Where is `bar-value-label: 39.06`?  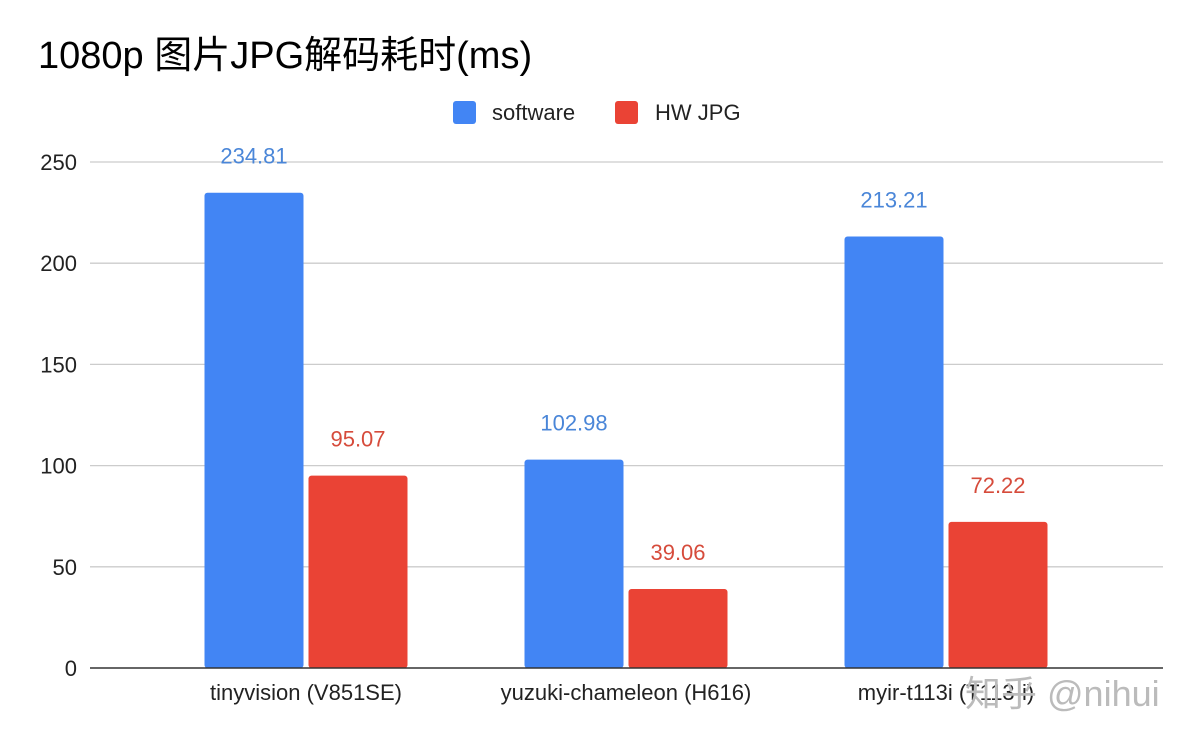
bar-value-label: 39.06 is located at coordinates (677, 552).